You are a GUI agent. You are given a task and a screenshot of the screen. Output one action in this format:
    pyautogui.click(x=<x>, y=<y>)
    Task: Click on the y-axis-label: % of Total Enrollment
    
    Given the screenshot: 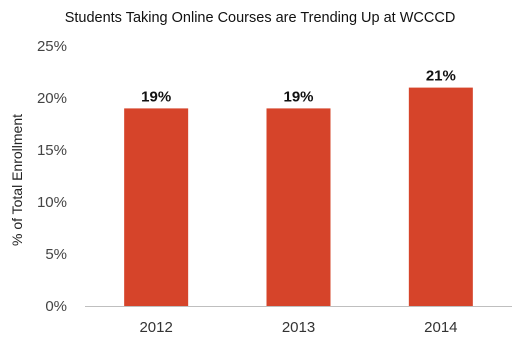 What is the action you would take?
    pyautogui.click(x=17, y=180)
    